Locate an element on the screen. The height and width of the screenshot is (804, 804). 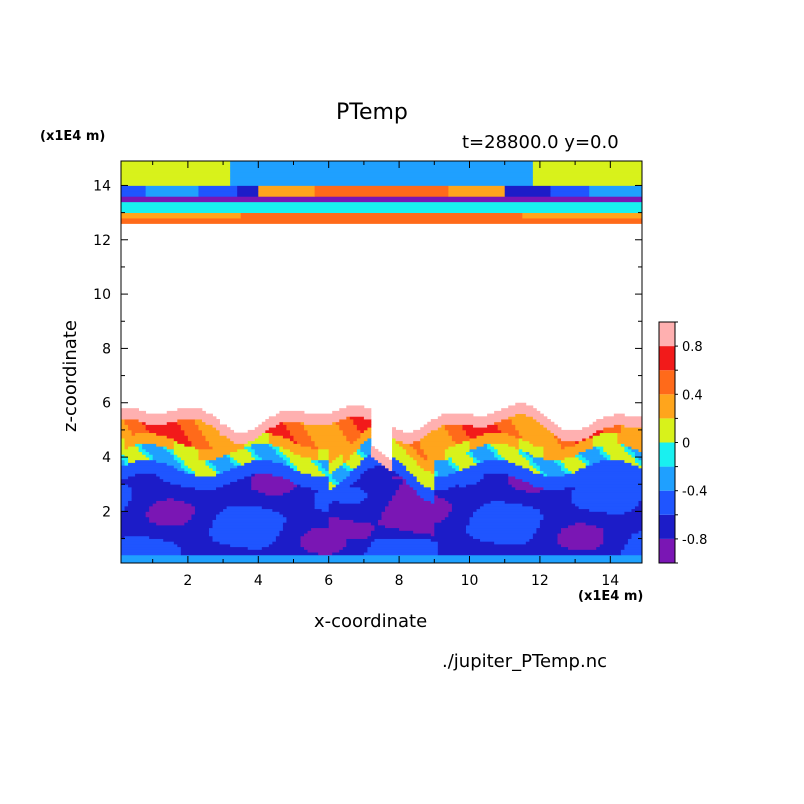
y-tick-label: 10 is located at coordinates (102, 295).